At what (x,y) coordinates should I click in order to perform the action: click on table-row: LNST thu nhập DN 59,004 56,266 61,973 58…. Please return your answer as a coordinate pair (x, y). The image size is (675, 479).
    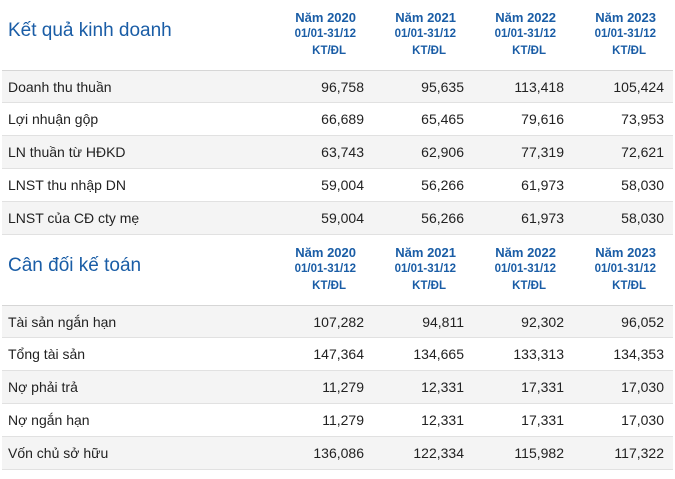
    Looking at the image, I should click on (337, 185).